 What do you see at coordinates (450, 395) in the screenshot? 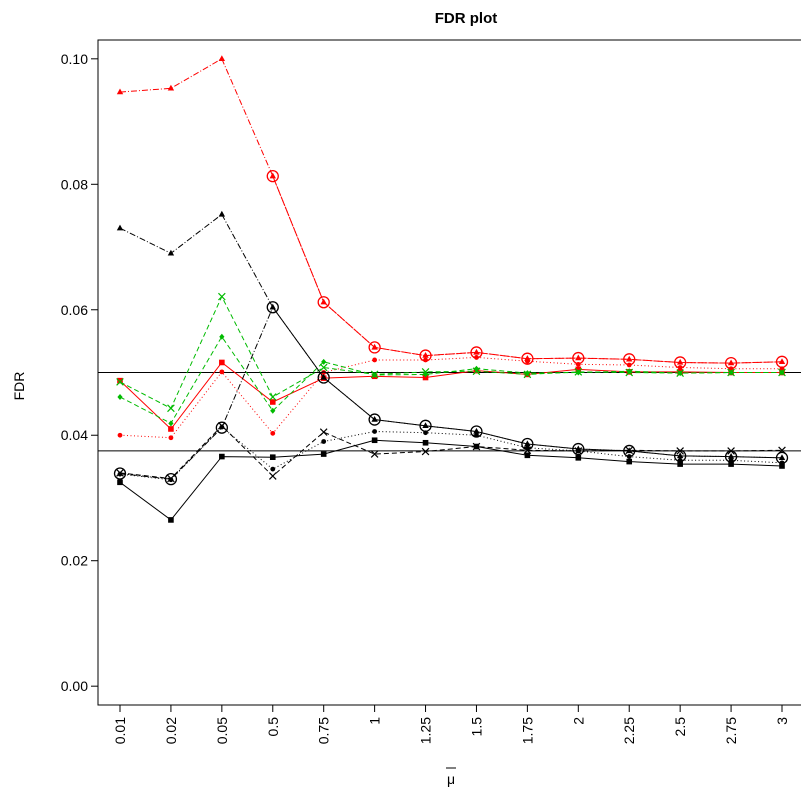
I see `series-2-line` at bounding box center [450, 395].